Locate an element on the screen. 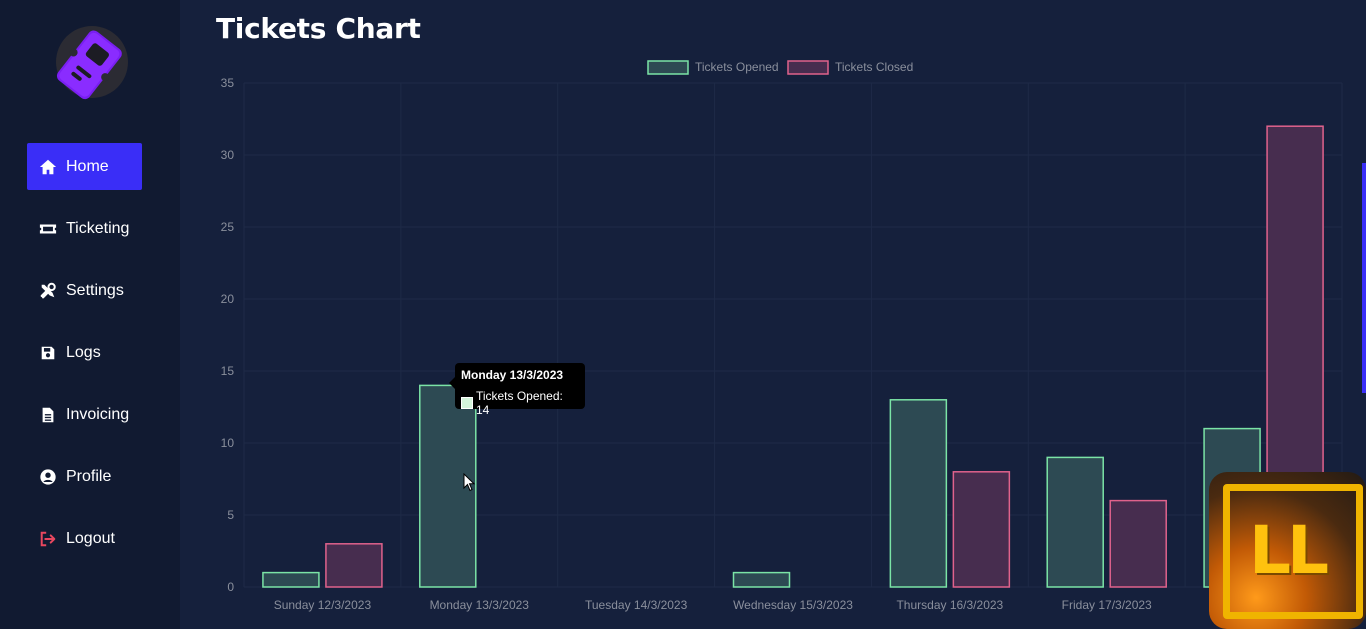  page-title: Tickets Chart is located at coordinates (318, 28).